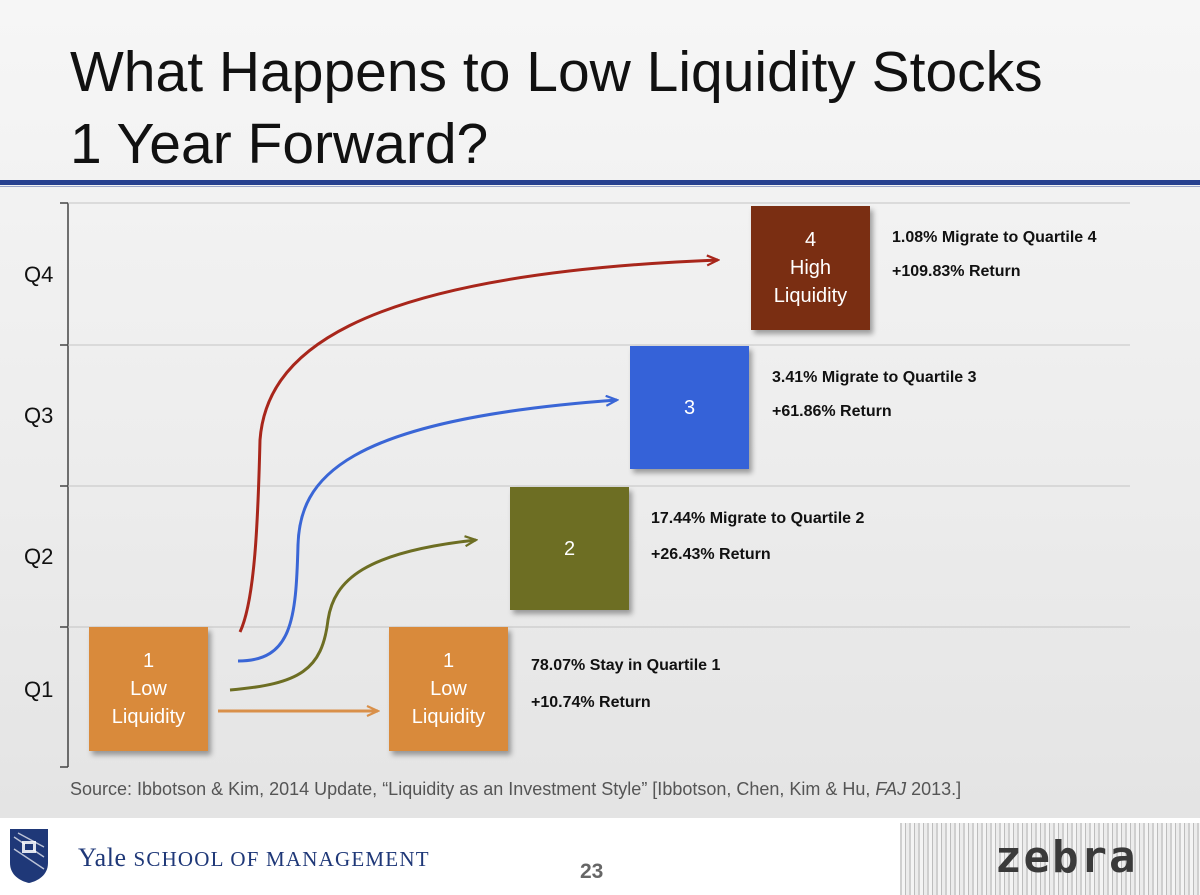 Image resolution: width=1200 pixels, height=895 pixels. Describe the element at coordinates (29, 856) in the screenshot. I see `yale-shield-icon` at that location.